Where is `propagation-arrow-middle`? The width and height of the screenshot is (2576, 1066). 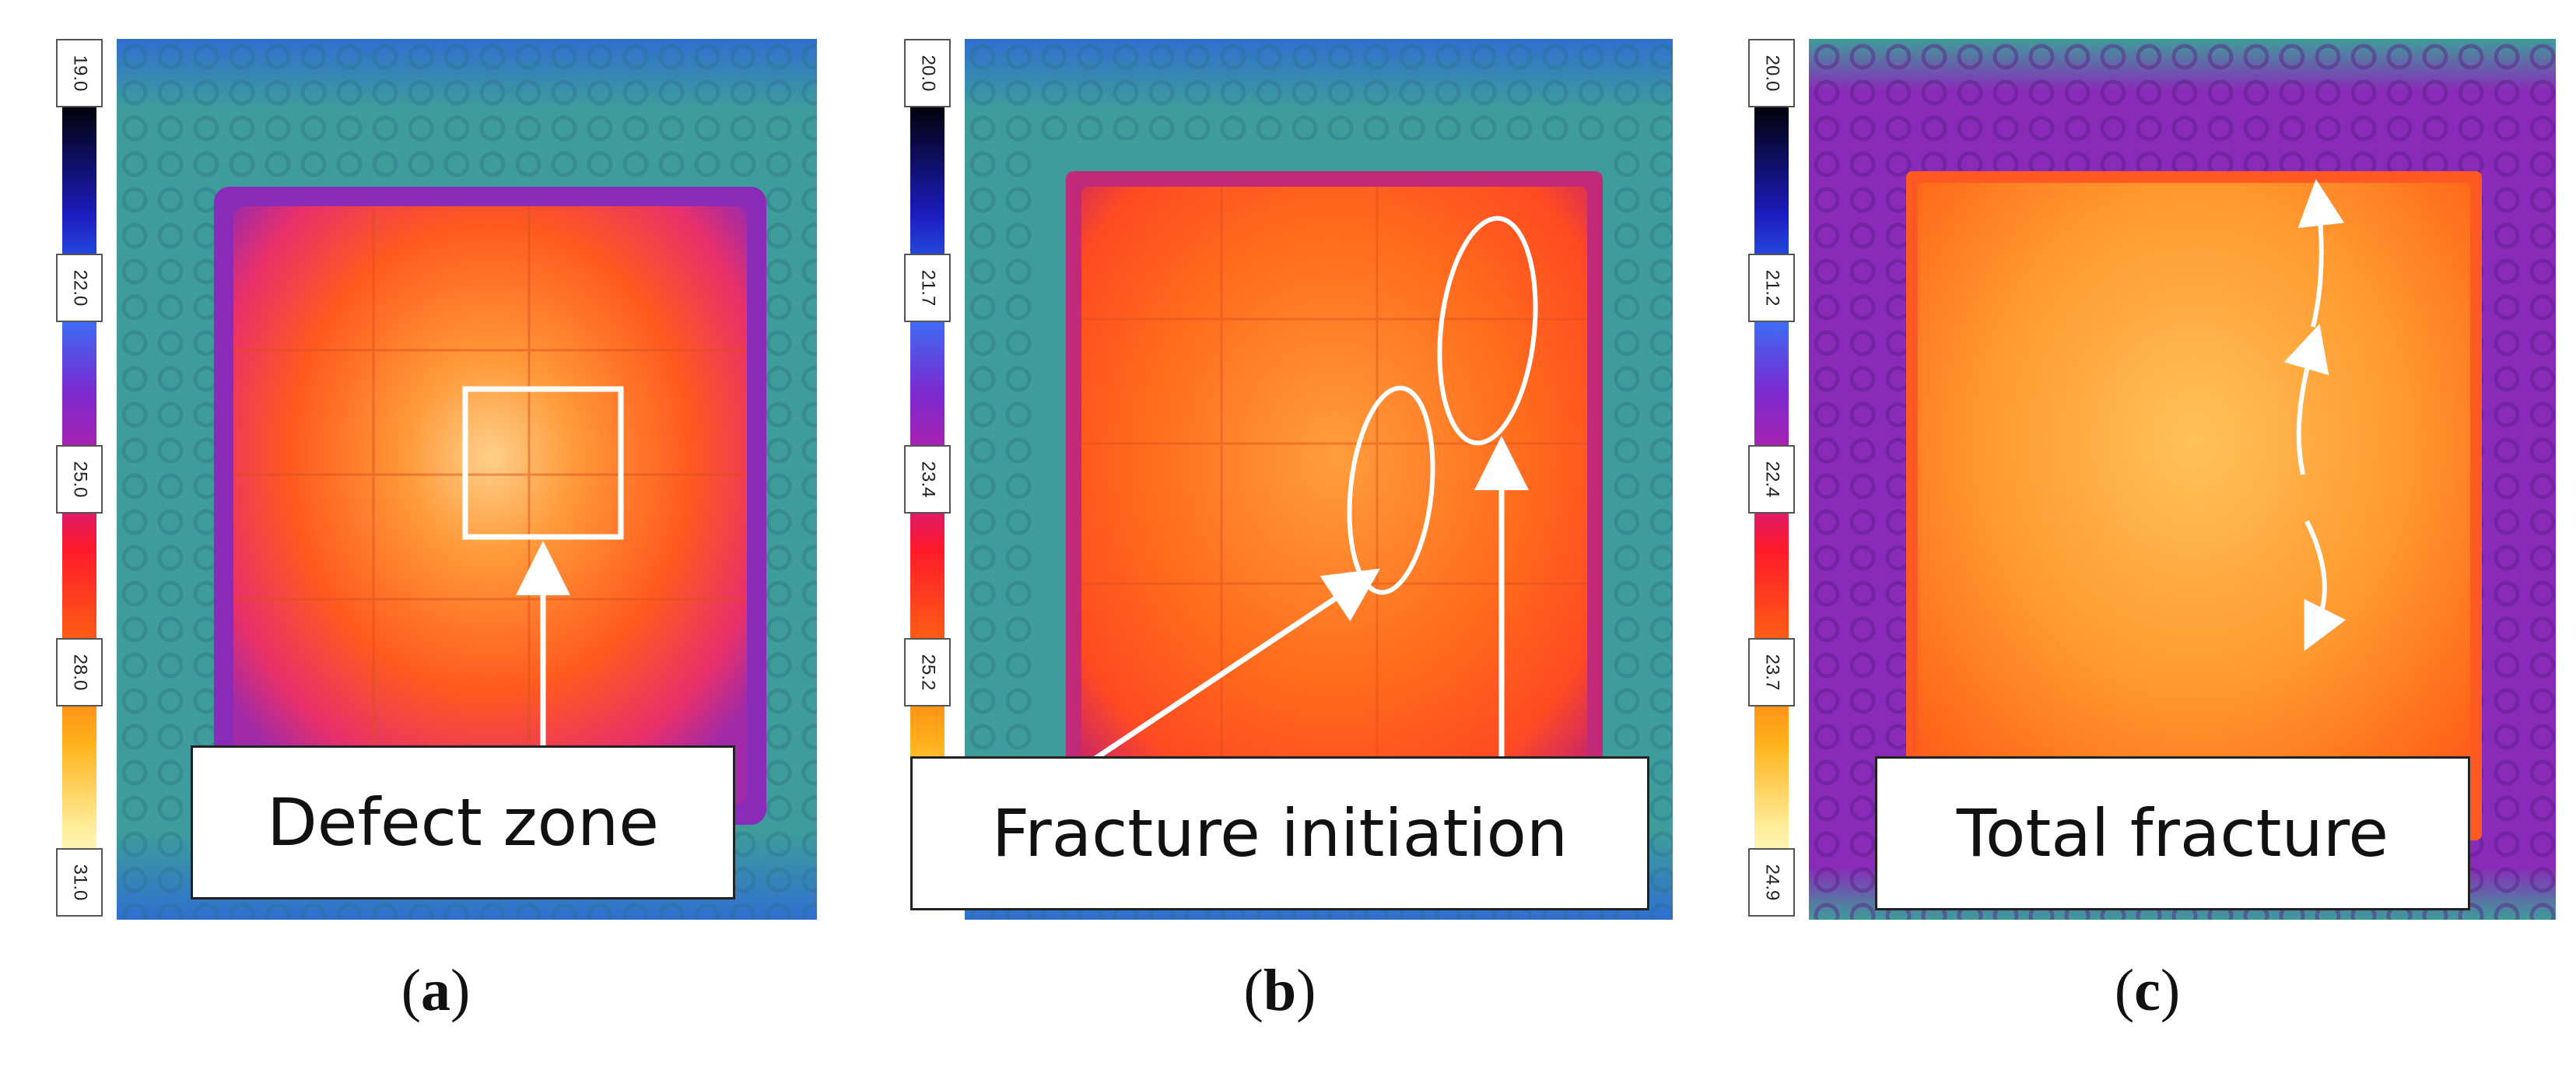
propagation-arrow-middle is located at coordinates (2306, 399).